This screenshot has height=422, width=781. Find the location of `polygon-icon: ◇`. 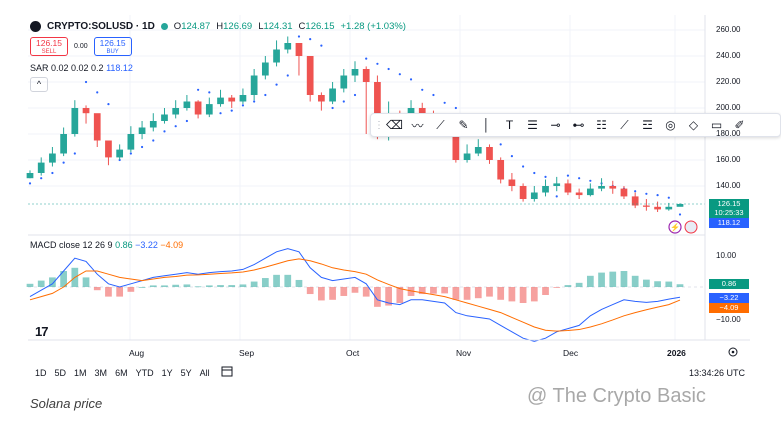

polygon-icon: ◇ is located at coordinates (693, 125).